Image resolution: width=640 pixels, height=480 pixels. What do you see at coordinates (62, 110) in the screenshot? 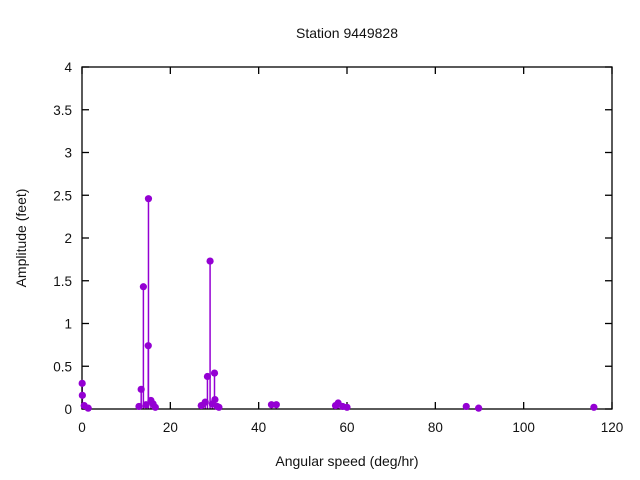
I see `y-tick-label: 3.5` at bounding box center [62, 110].